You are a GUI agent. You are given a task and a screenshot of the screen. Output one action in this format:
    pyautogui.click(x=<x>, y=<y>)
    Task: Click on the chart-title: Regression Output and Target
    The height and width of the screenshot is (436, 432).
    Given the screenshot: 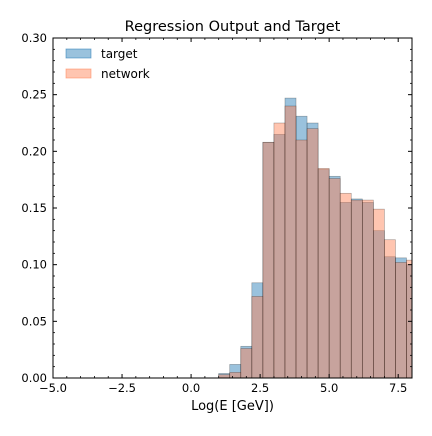 What is the action you would take?
    pyautogui.click(x=233, y=27)
    